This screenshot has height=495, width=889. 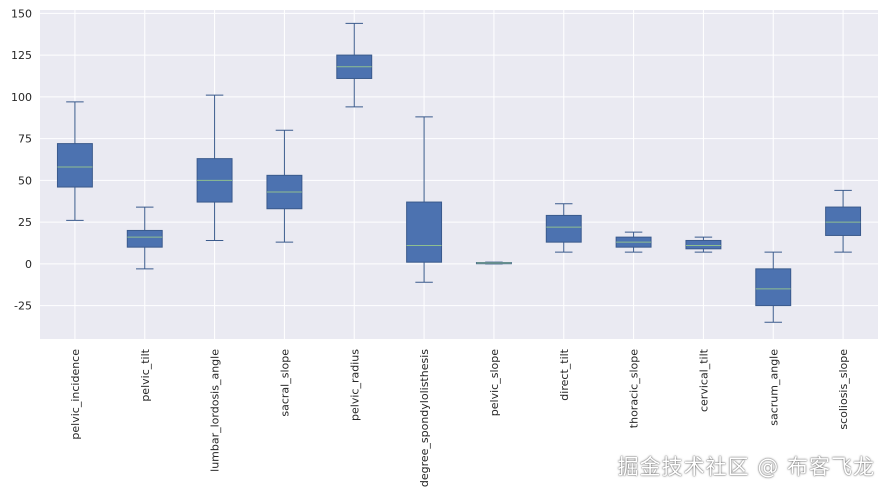 What do you see at coordinates (21, 159) in the screenshot?
I see `y-axis-ticks: -25 0 25 50 75 100 125 150` at bounding box center [21, 159].